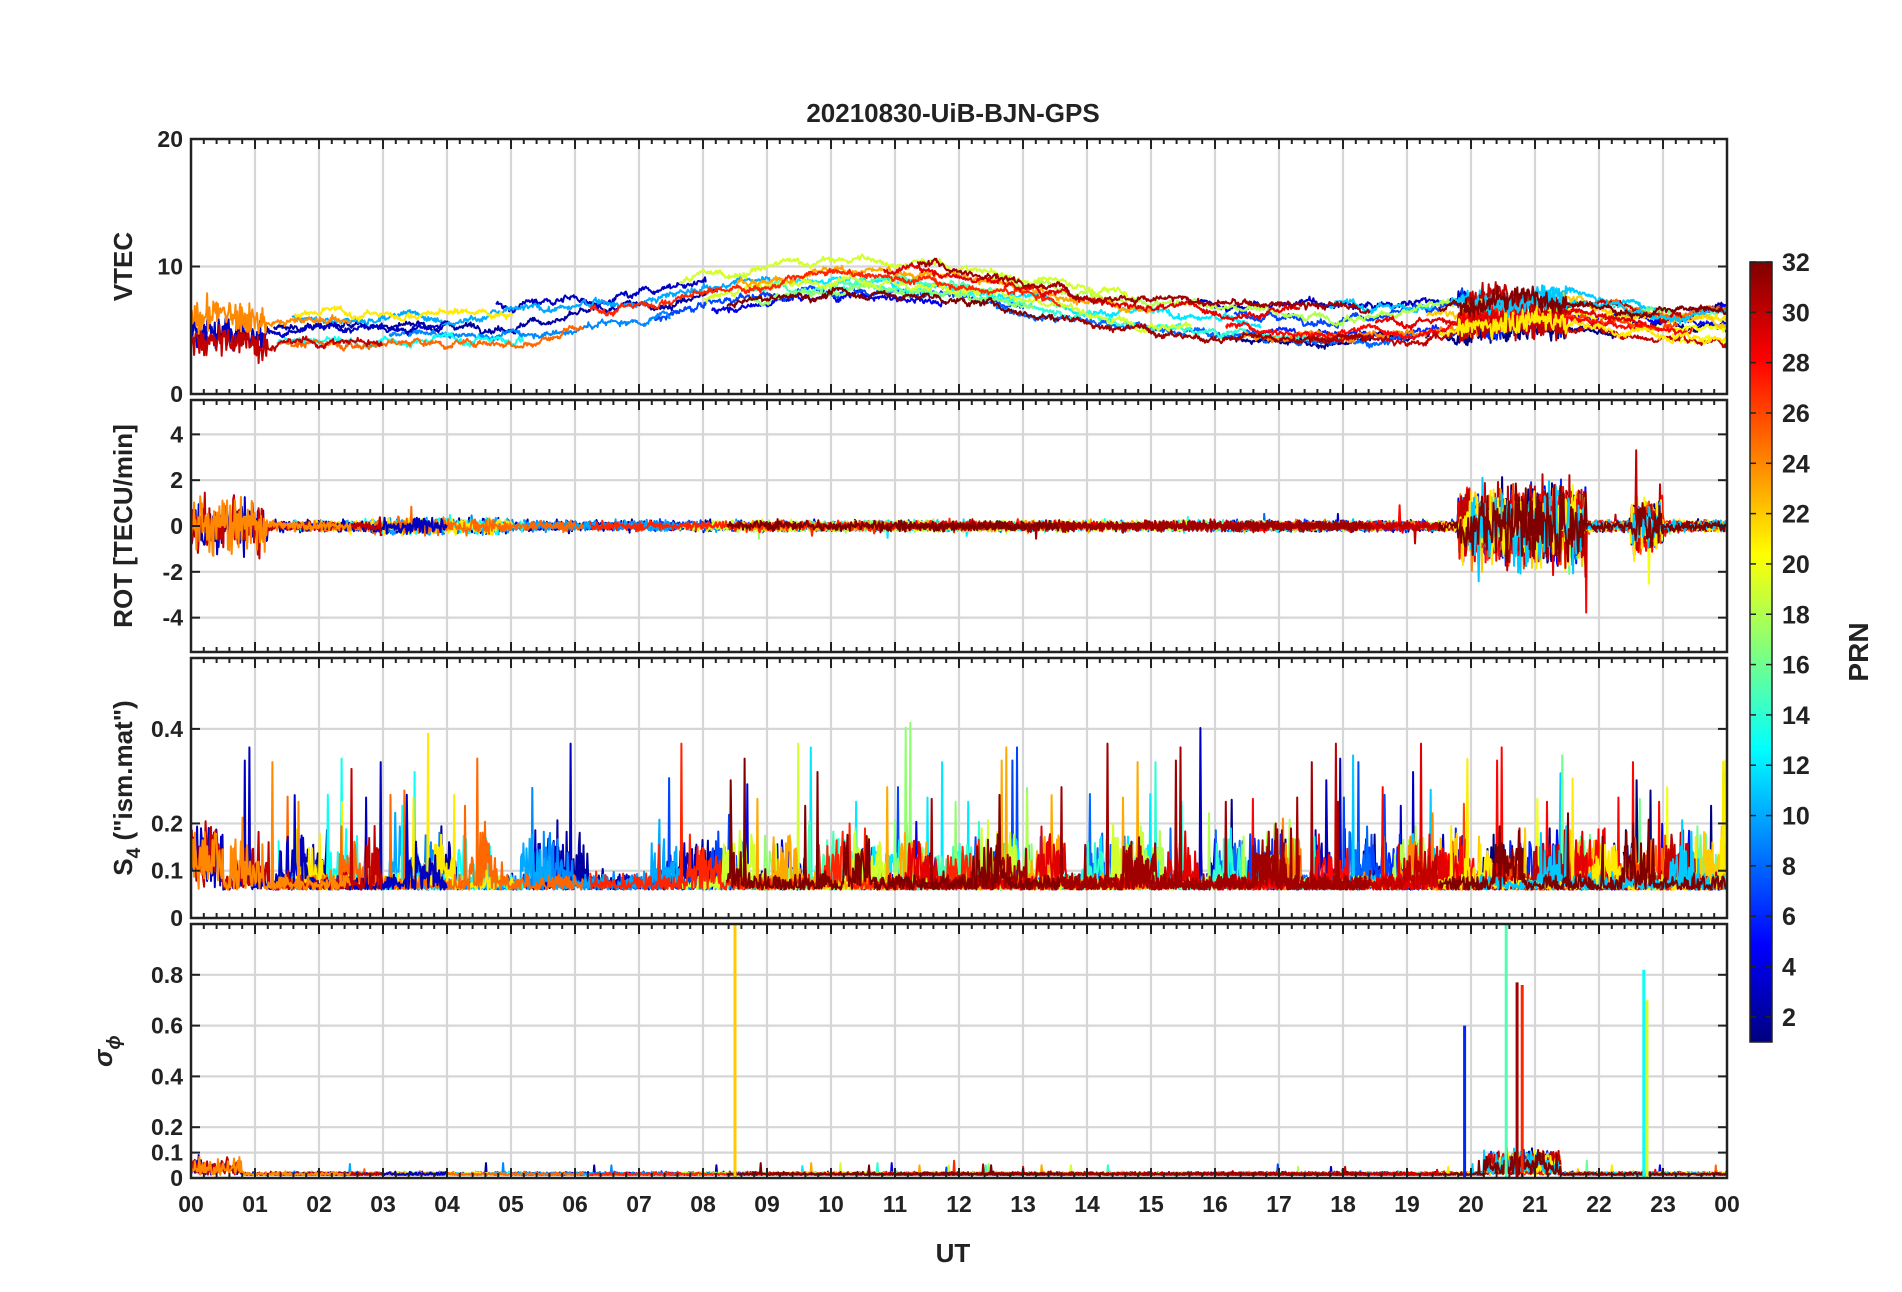 This screenshot has height=1292, width=1902. I want to click on colorbar-tick-label: 6, so click(1789, 917).